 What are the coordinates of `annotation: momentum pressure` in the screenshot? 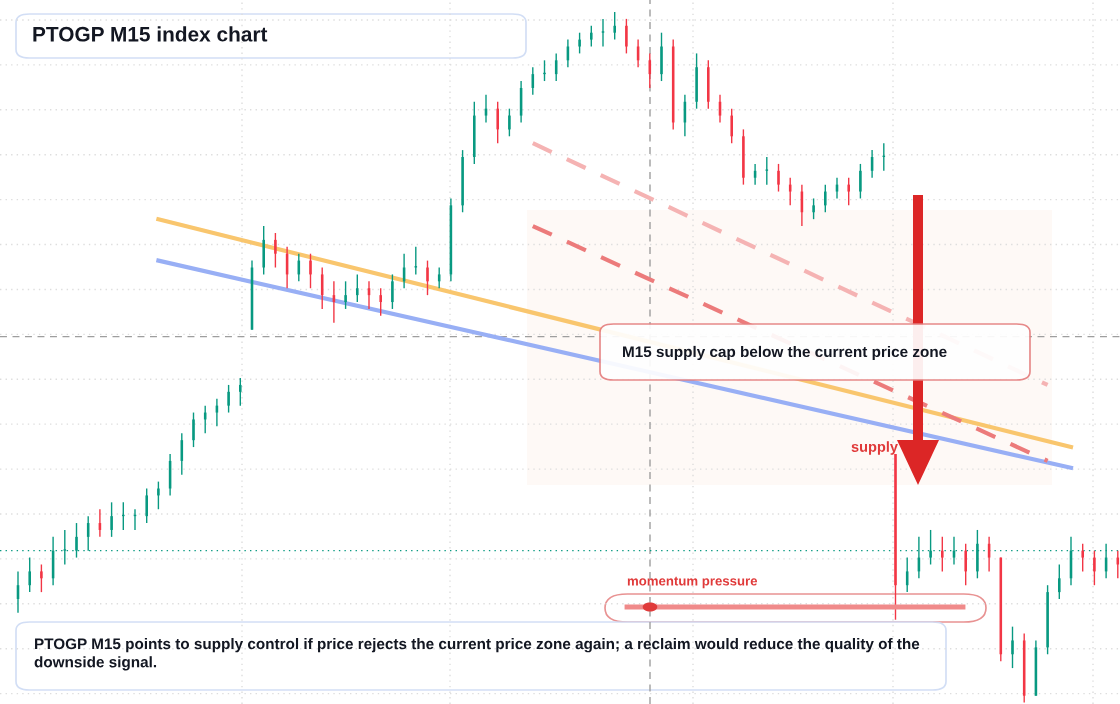 It's located at (692, 582).